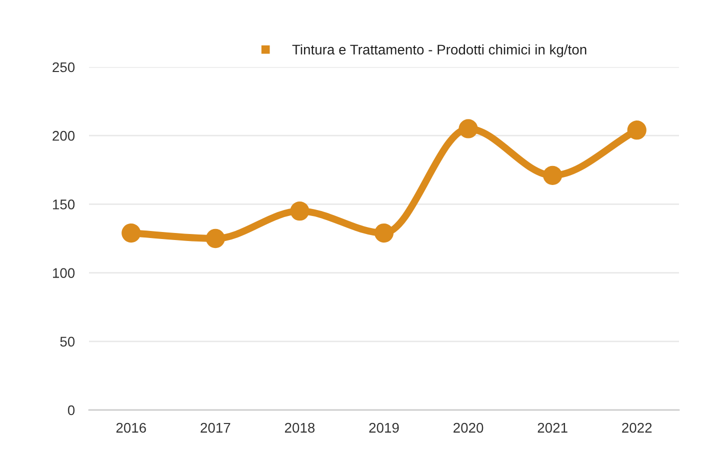 The image size is (727, 465). I want to click on x-tick-label: 2019, so click(384, 427).